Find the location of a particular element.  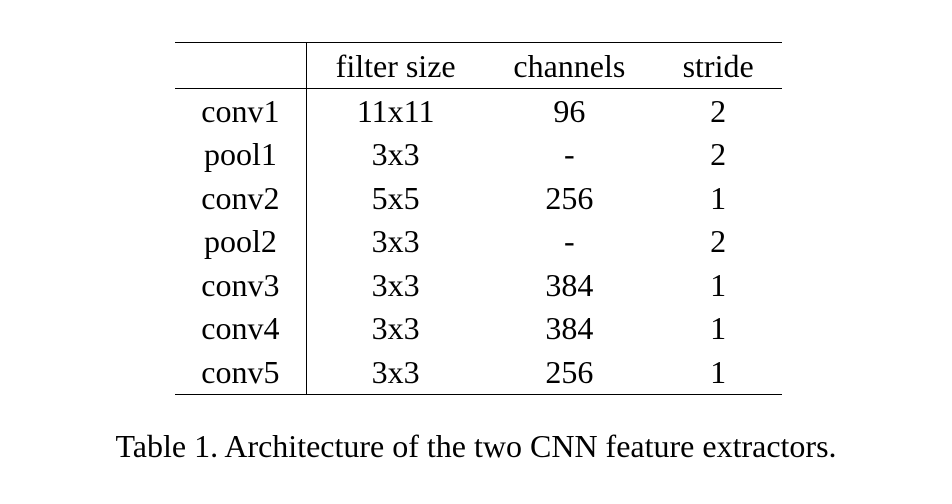

cell-layer: conv2 is located at coordinates (241, 198).